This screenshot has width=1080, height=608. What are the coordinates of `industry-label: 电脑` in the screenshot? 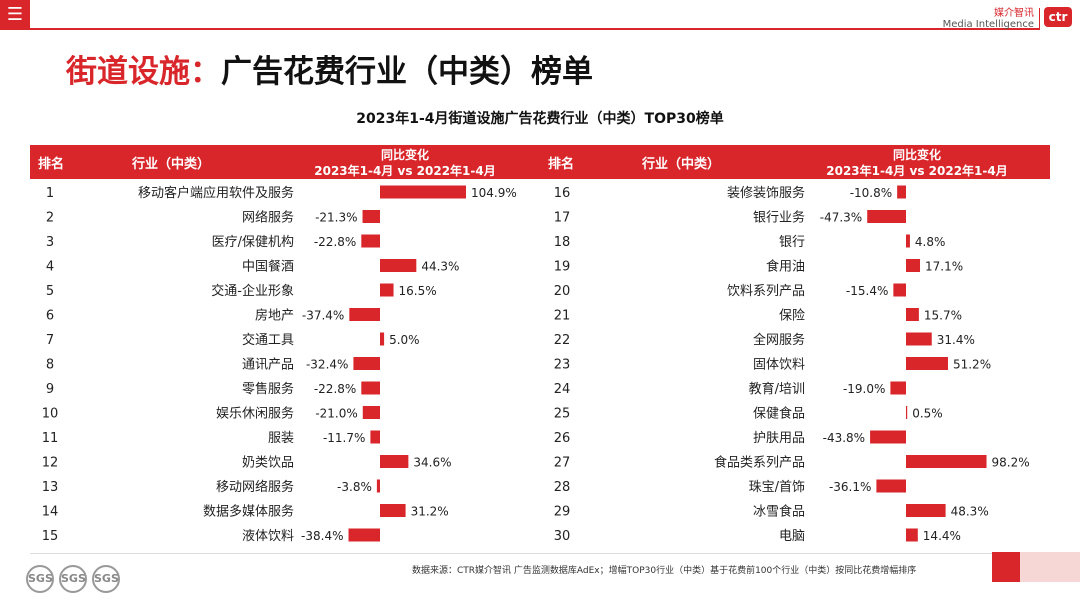 It's located at (792, 536).